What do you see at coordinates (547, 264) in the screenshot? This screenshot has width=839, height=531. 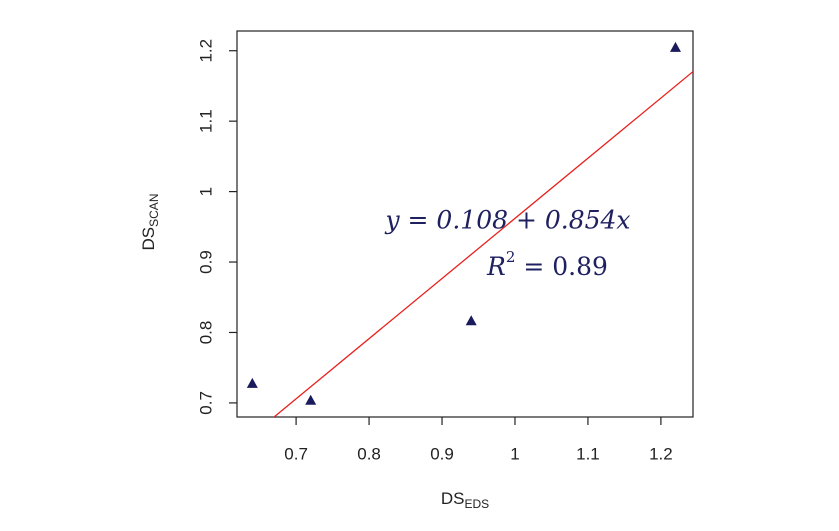 I see `r-squared: R2 = 0.89` at bounding box center [547, 264].